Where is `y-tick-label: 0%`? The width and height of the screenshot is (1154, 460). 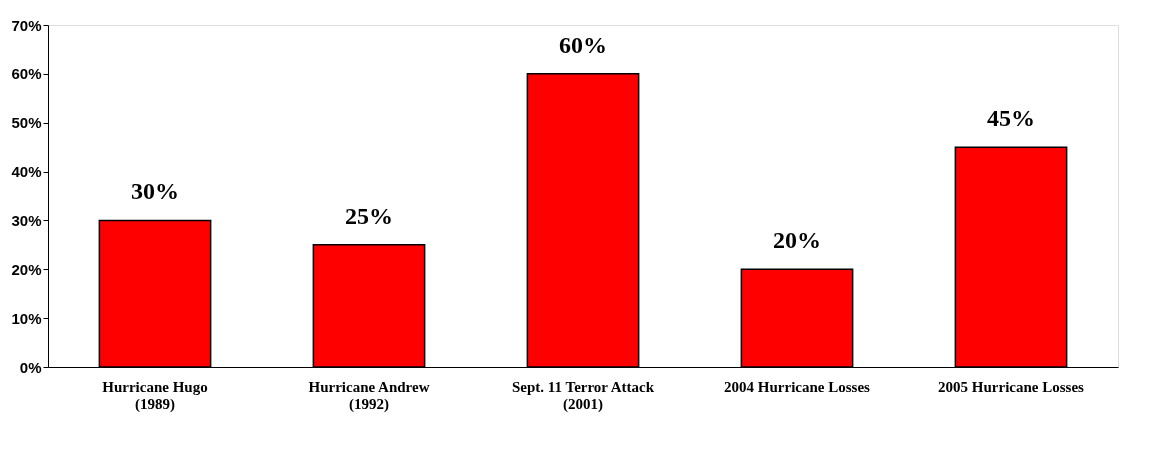
y-tick-label: 0% is located at coordinates (30, 367).